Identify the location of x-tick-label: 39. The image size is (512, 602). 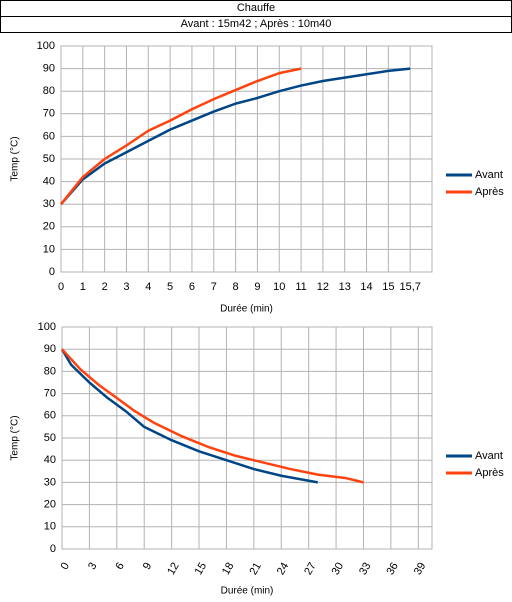
(420, 569).